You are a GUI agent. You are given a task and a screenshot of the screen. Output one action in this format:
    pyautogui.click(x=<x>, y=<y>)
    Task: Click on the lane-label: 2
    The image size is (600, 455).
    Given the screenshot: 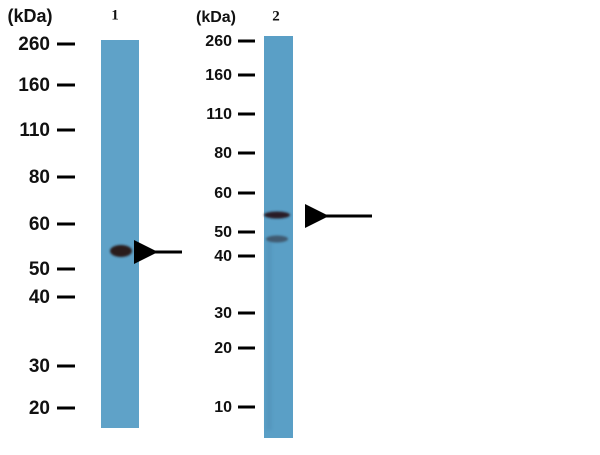 What is the action you would take?
    pyautogui.click(x=276, y=16)
    